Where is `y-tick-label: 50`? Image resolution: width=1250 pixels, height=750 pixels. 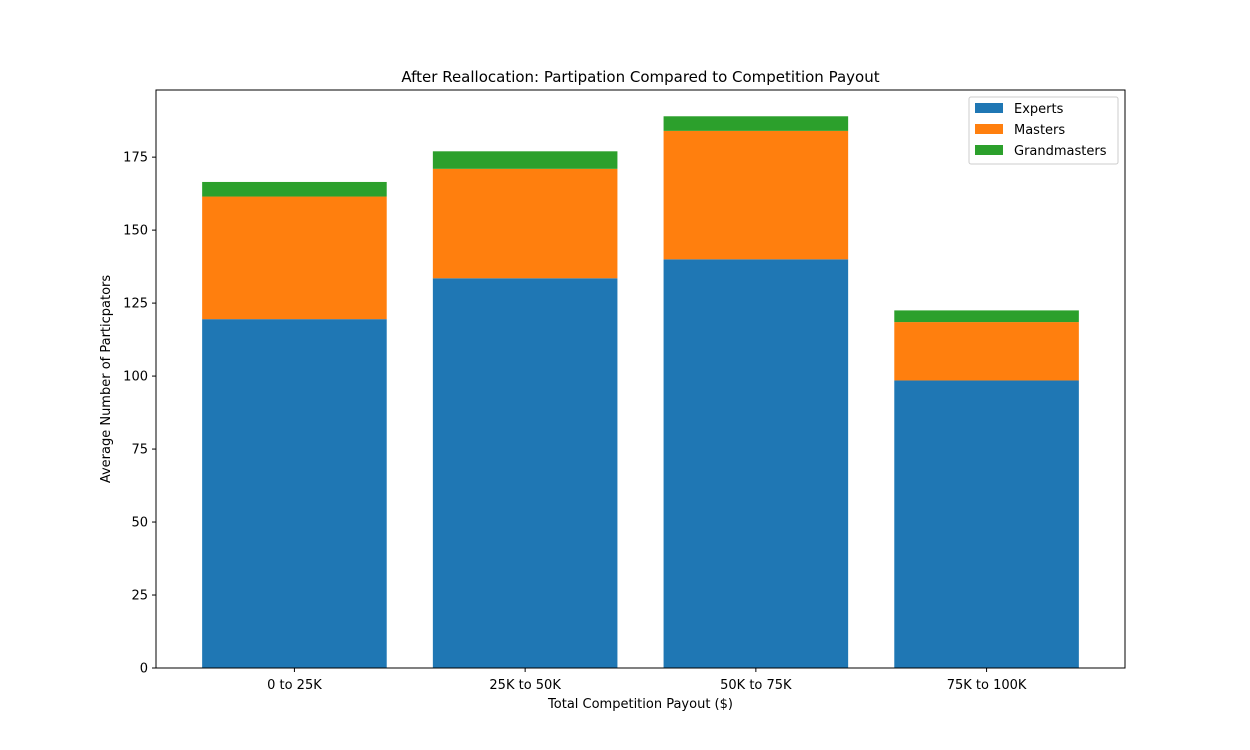 y-tick-label: 50 is located at coordinates (139, 523).